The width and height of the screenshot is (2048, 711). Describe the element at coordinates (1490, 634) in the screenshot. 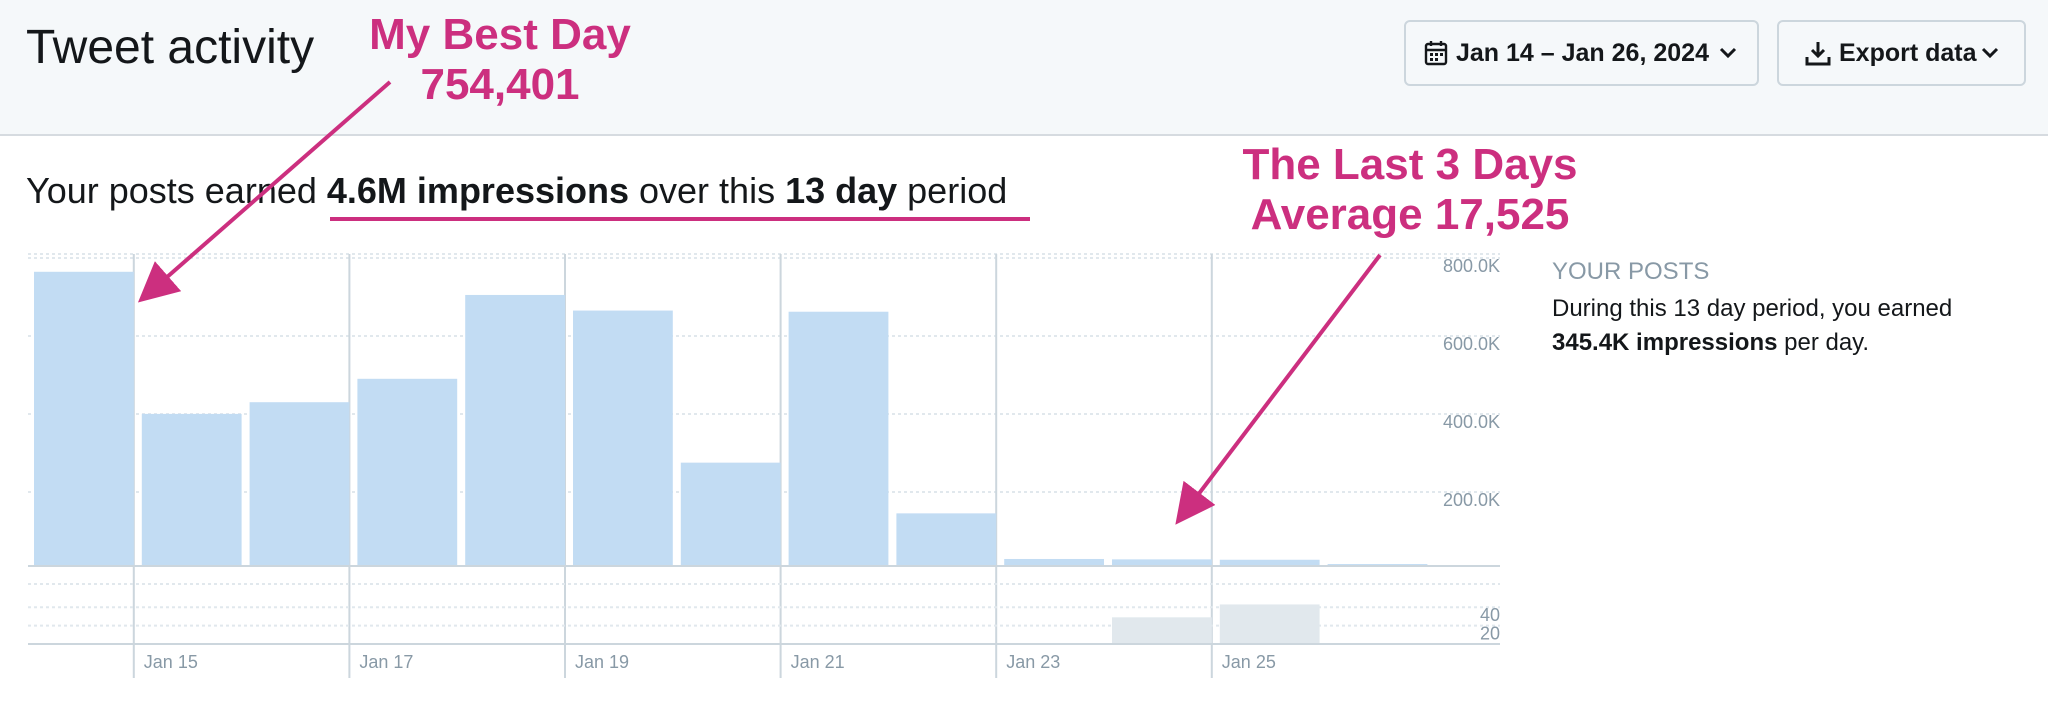

I see `y2-tick-label: 20` at that location.